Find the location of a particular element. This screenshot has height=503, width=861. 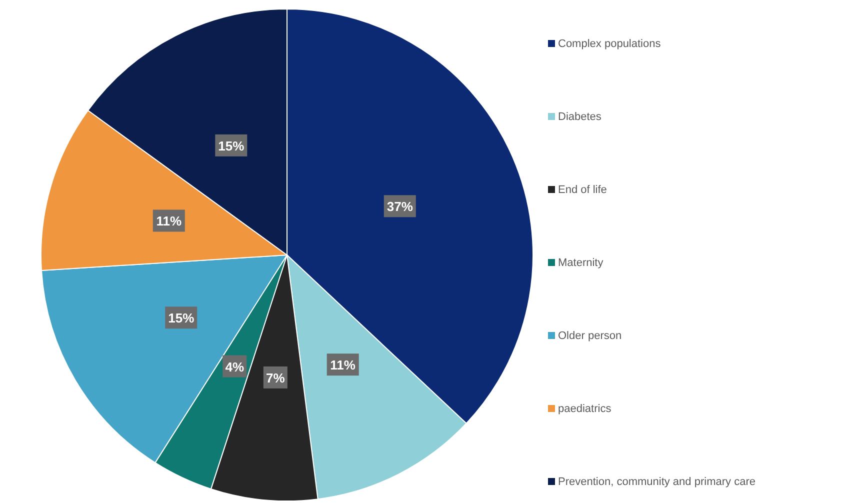

legend-label: Older person is located at coordinates (590, 336).